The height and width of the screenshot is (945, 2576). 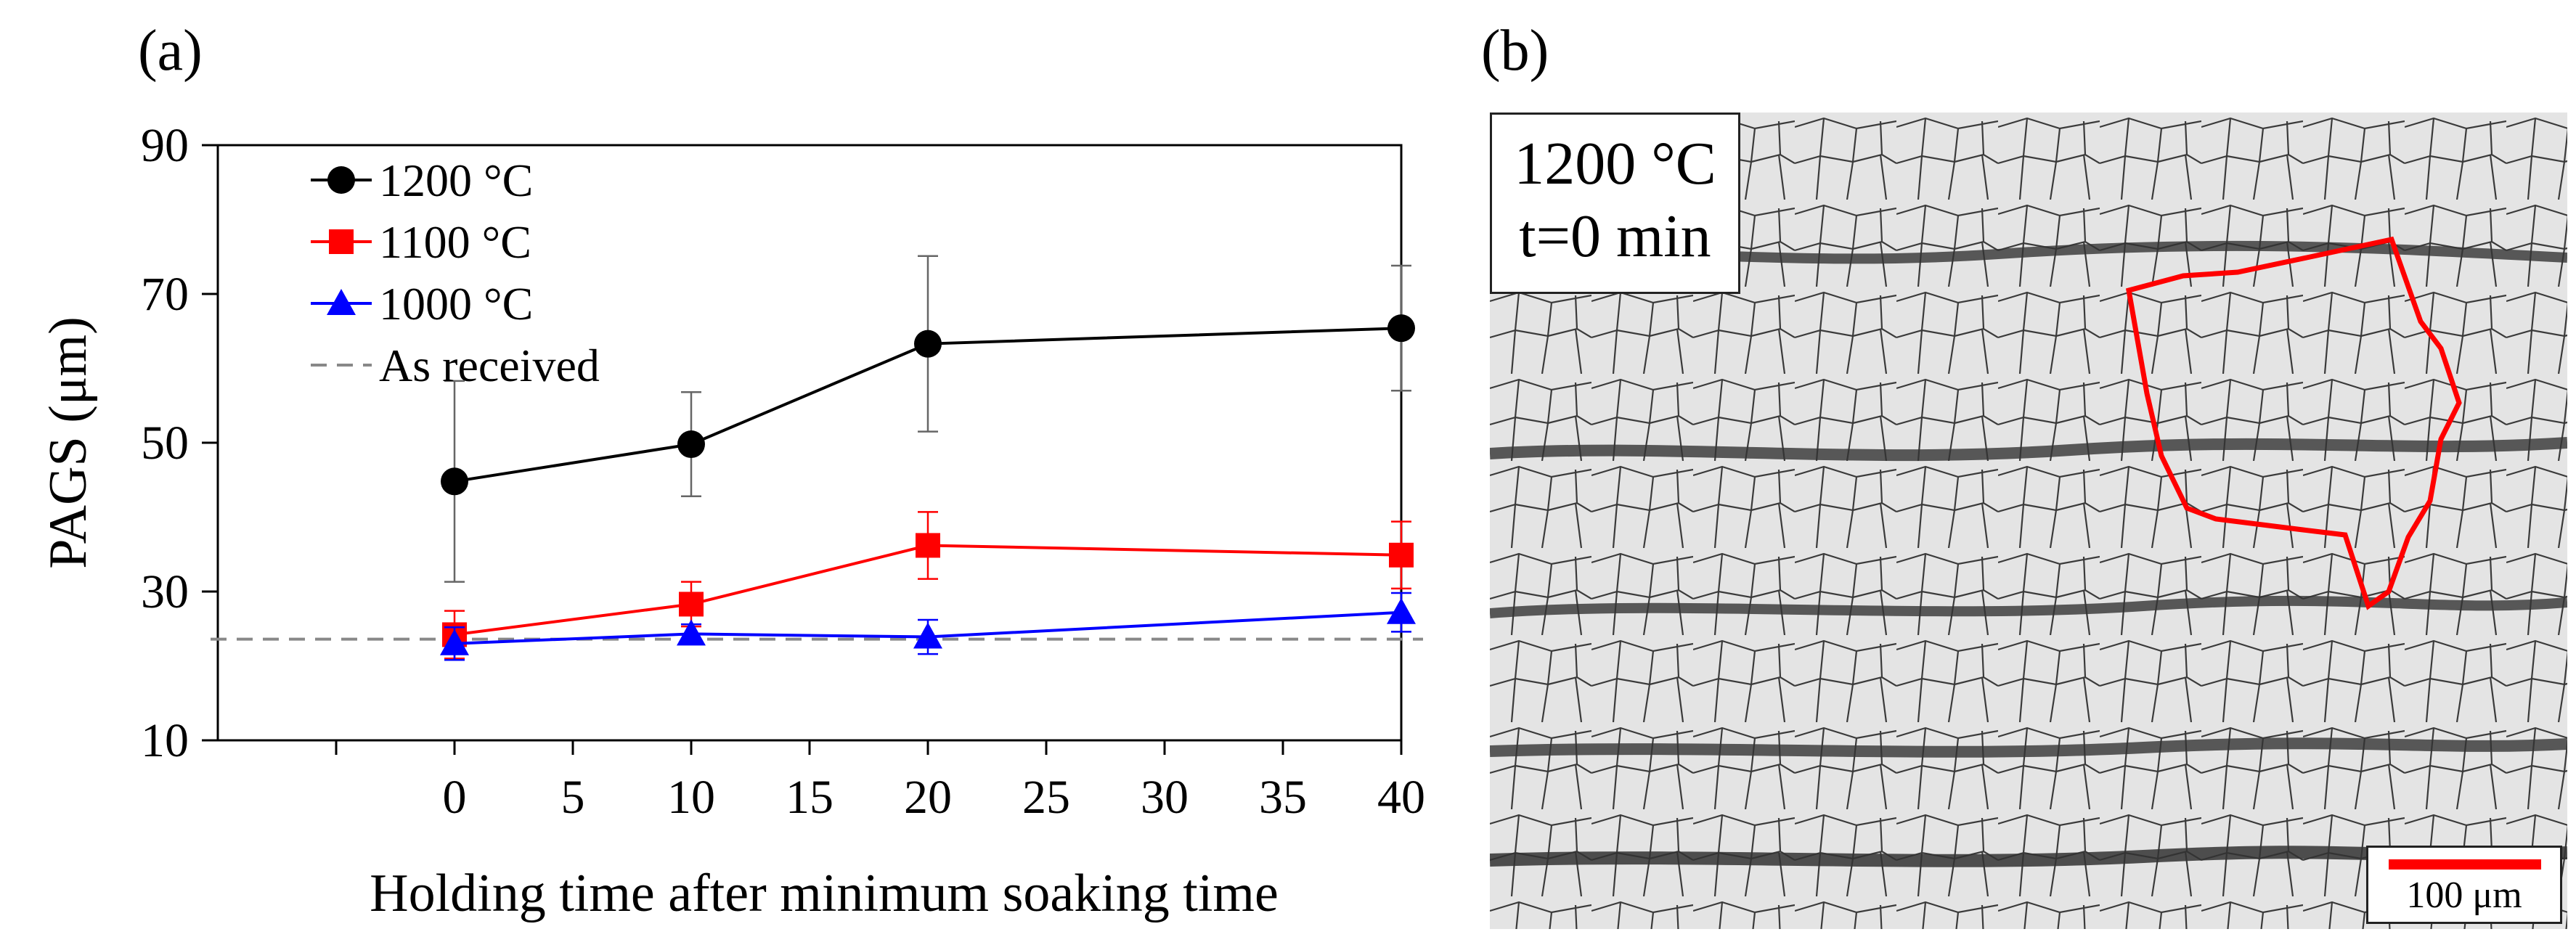 I want to click on legend-entry: 1200 °C, so click(x=456, y=180).